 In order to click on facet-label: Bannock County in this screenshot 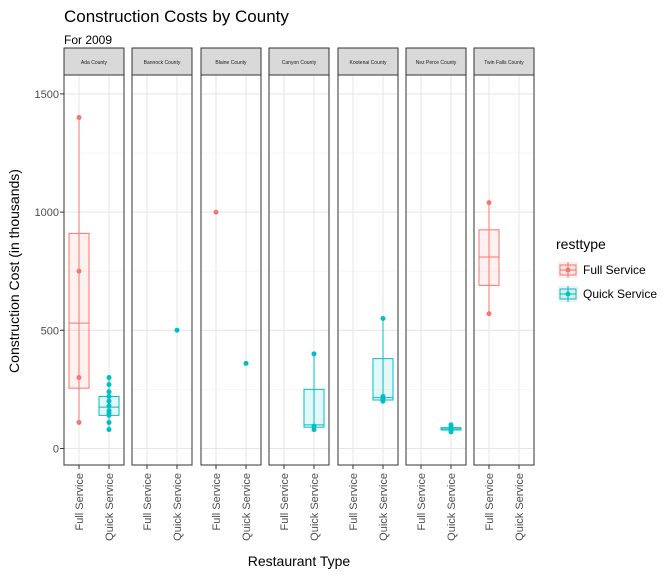, I will do `click(162, 63)`.